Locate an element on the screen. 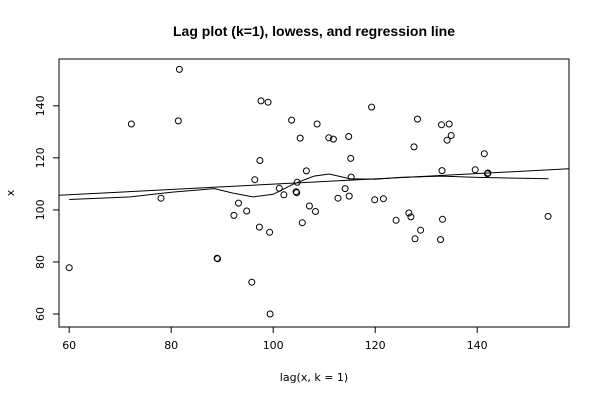 Image resolution: width=599 pixels, height=400 pixels. regression-line is located at coordinates (314, 182).